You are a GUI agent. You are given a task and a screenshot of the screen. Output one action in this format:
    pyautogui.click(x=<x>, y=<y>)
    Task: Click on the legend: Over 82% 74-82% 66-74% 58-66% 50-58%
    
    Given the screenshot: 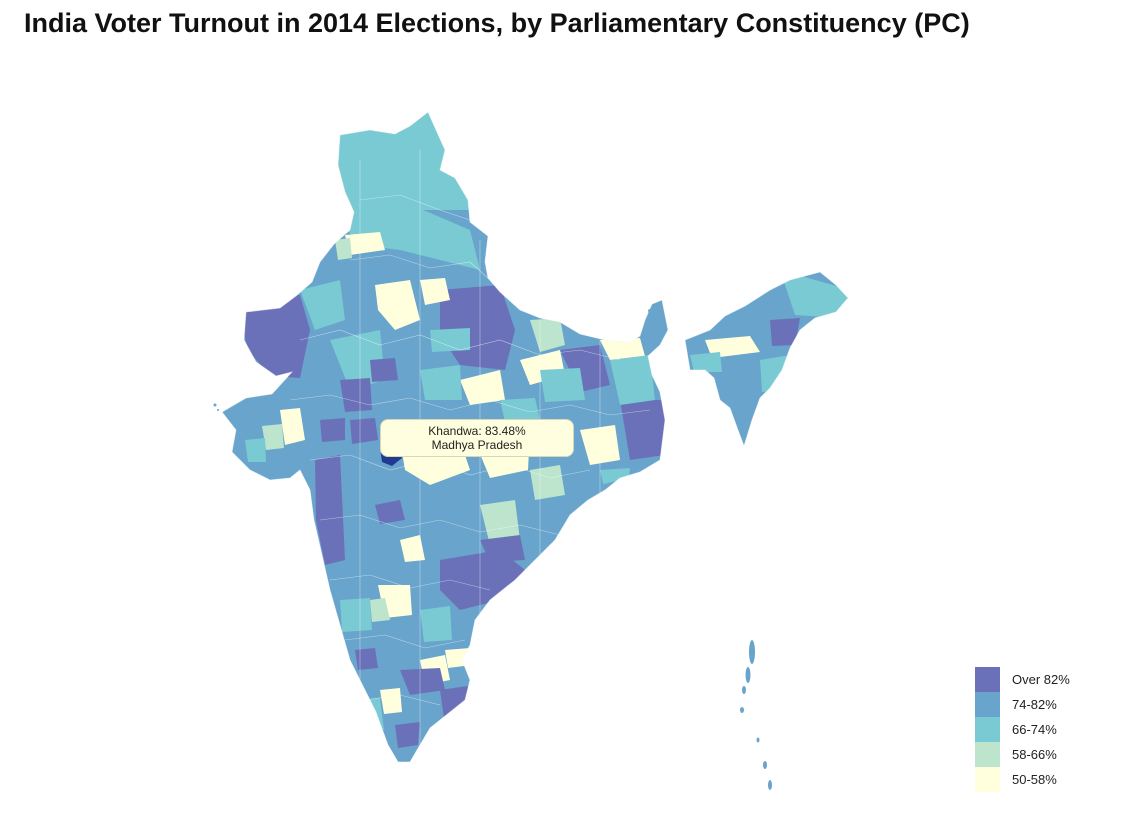 What is the action you would take?
    pyautogui.click(x=1022, y=729)
    